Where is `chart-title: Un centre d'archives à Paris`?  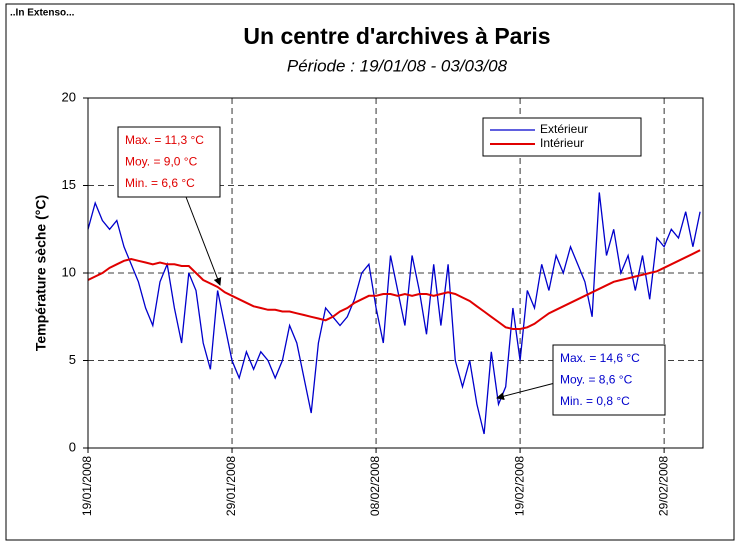 chart-title: Un centre d'archives à Paris is located at coordinates (396, 36).